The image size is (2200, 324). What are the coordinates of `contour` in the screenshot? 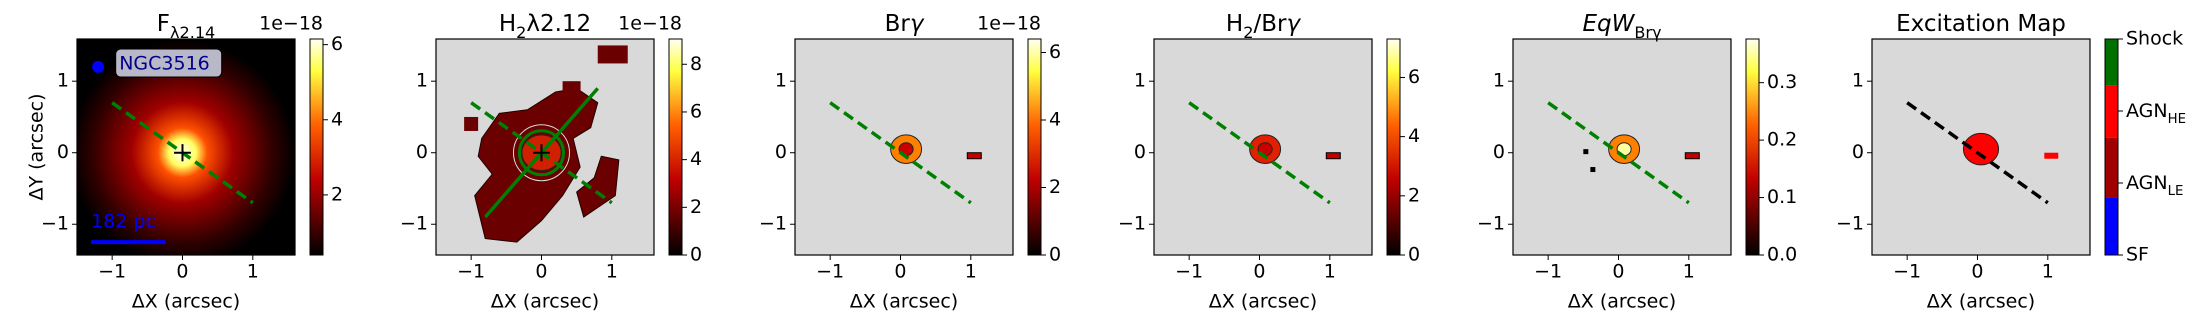 It's located at (541, 153).